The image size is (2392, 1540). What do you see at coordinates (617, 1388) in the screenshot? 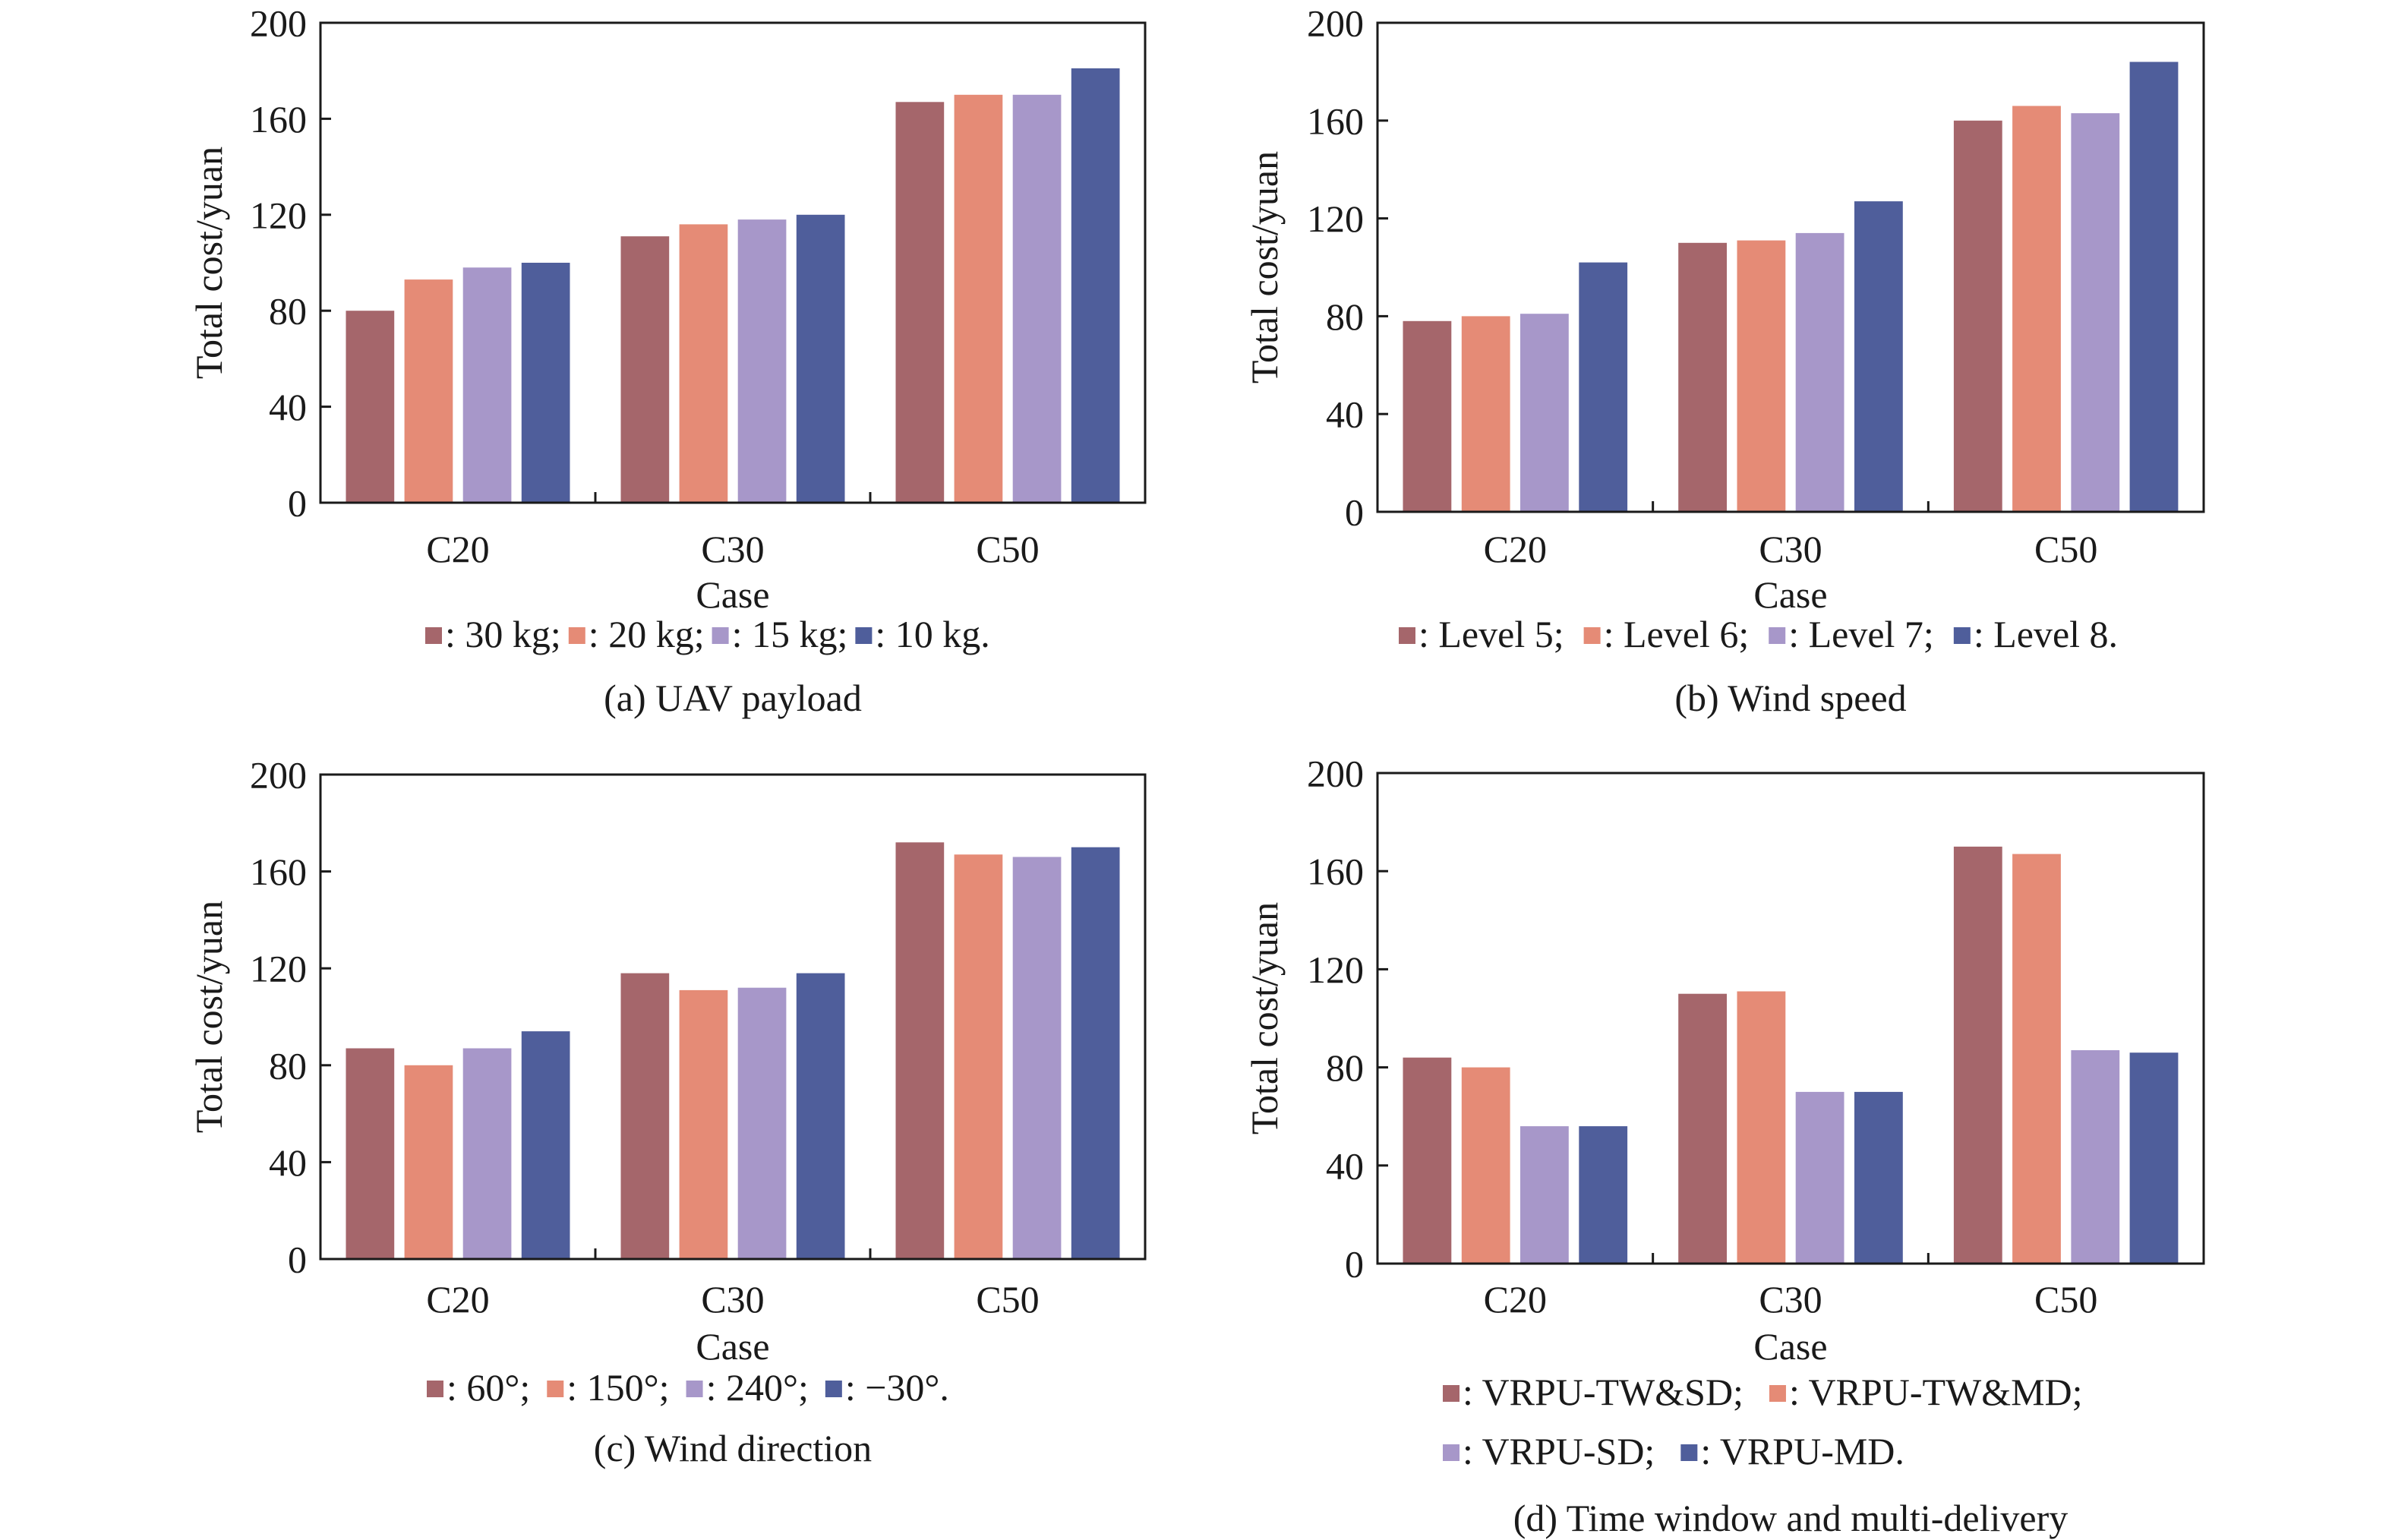
I see `legend-label: : 150°;` at bounding box center [617, 1388].